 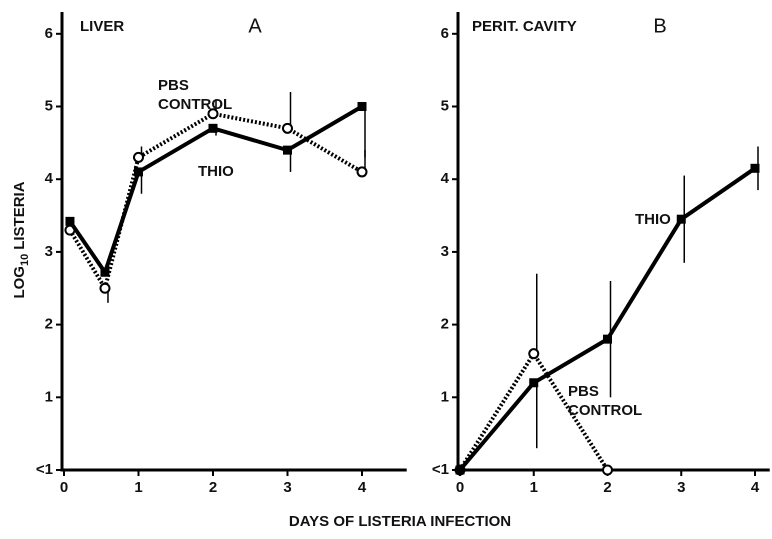 I want to click on x-axis-label: DAYS OF LISTERIA INFECTION, so click(x=400, y=521).